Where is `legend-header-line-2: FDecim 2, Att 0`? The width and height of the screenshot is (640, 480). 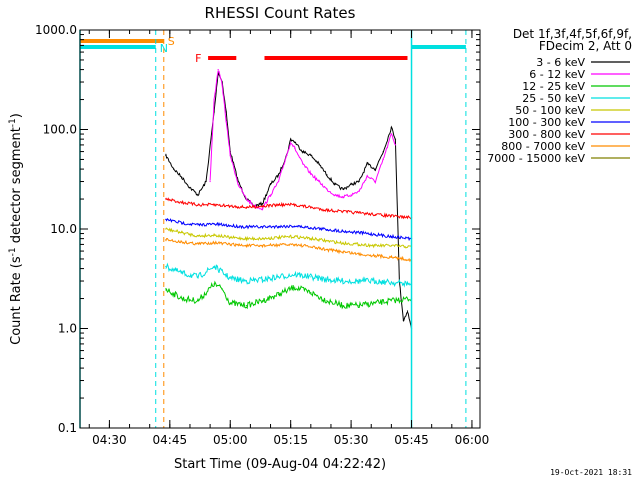 legend-header-line-2: FDecim 2, Att 0 is located at coordinates (585, 46).